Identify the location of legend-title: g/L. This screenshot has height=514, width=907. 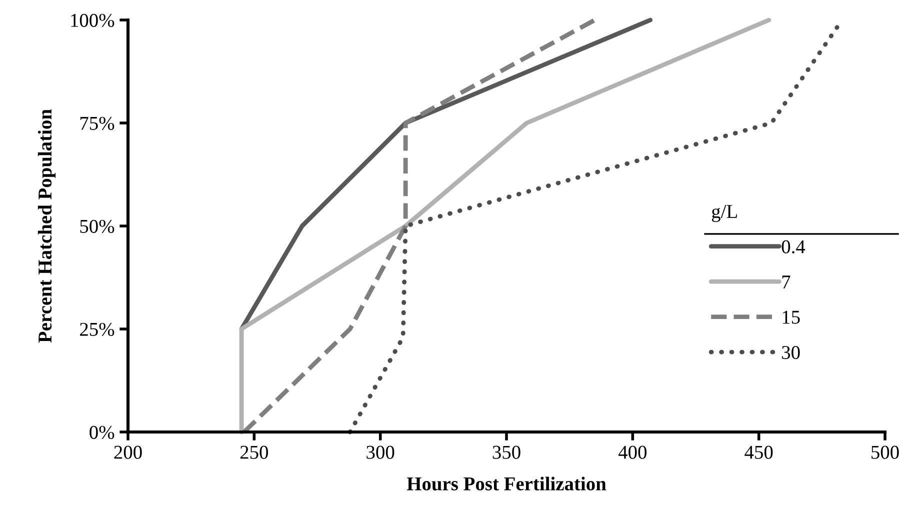
(724, 213).